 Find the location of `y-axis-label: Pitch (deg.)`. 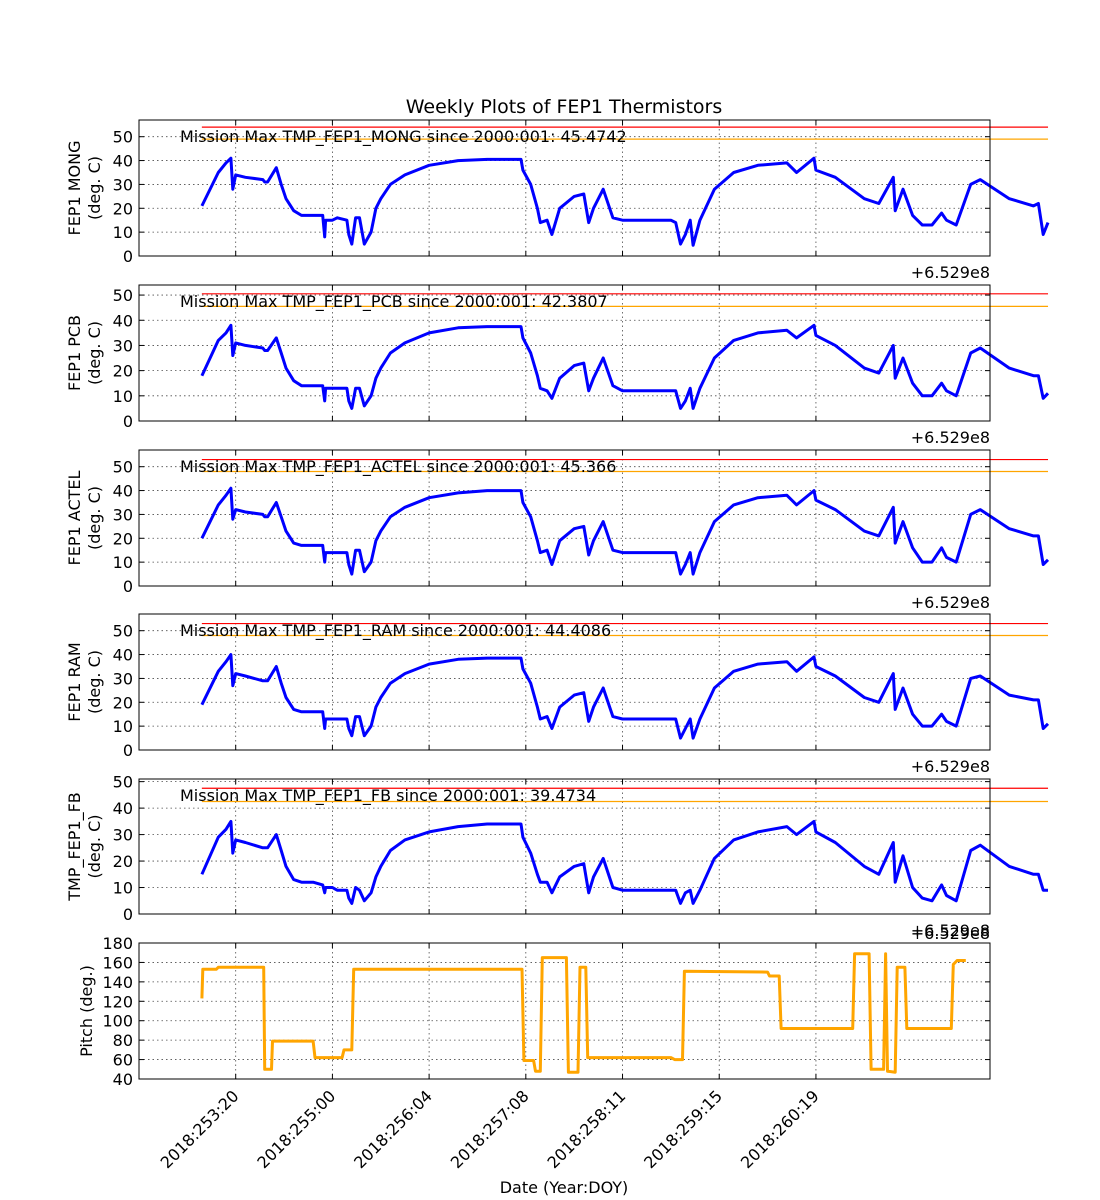

y-axis-label: Pitch (deg.) is located at coordinates (86, 1011).